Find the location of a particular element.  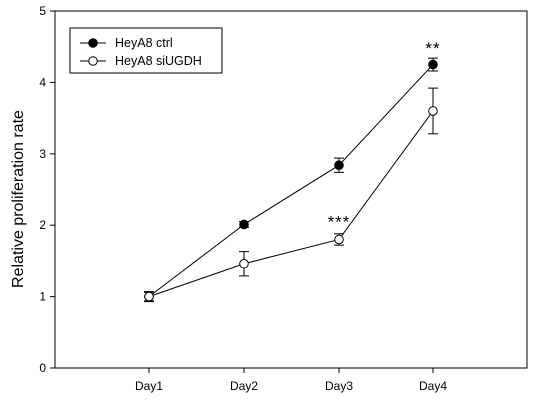

x-tick-label: Day2 is located at coordinates (244, 386).